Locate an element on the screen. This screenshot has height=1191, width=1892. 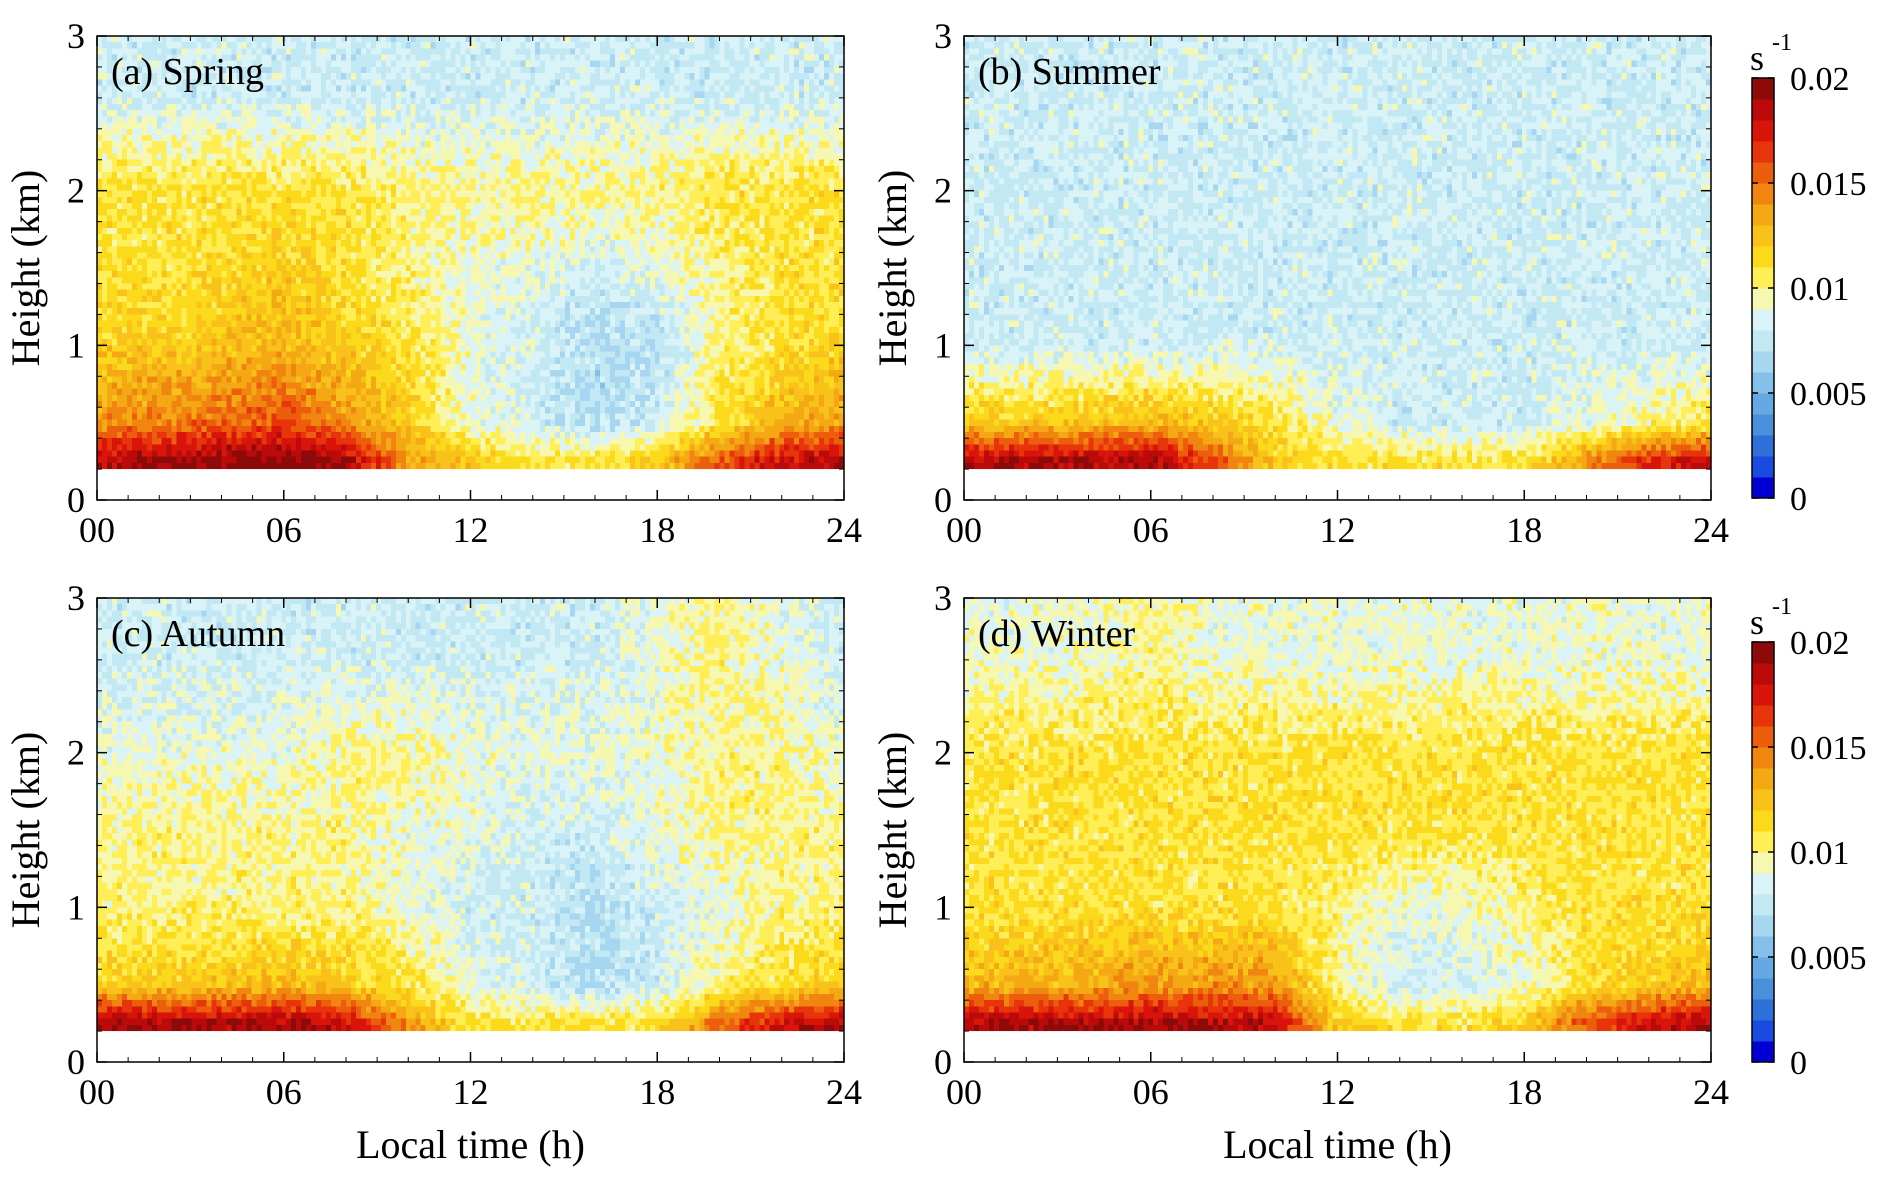
panel-label: (d) Winter is located at coordinates (1056, 634).